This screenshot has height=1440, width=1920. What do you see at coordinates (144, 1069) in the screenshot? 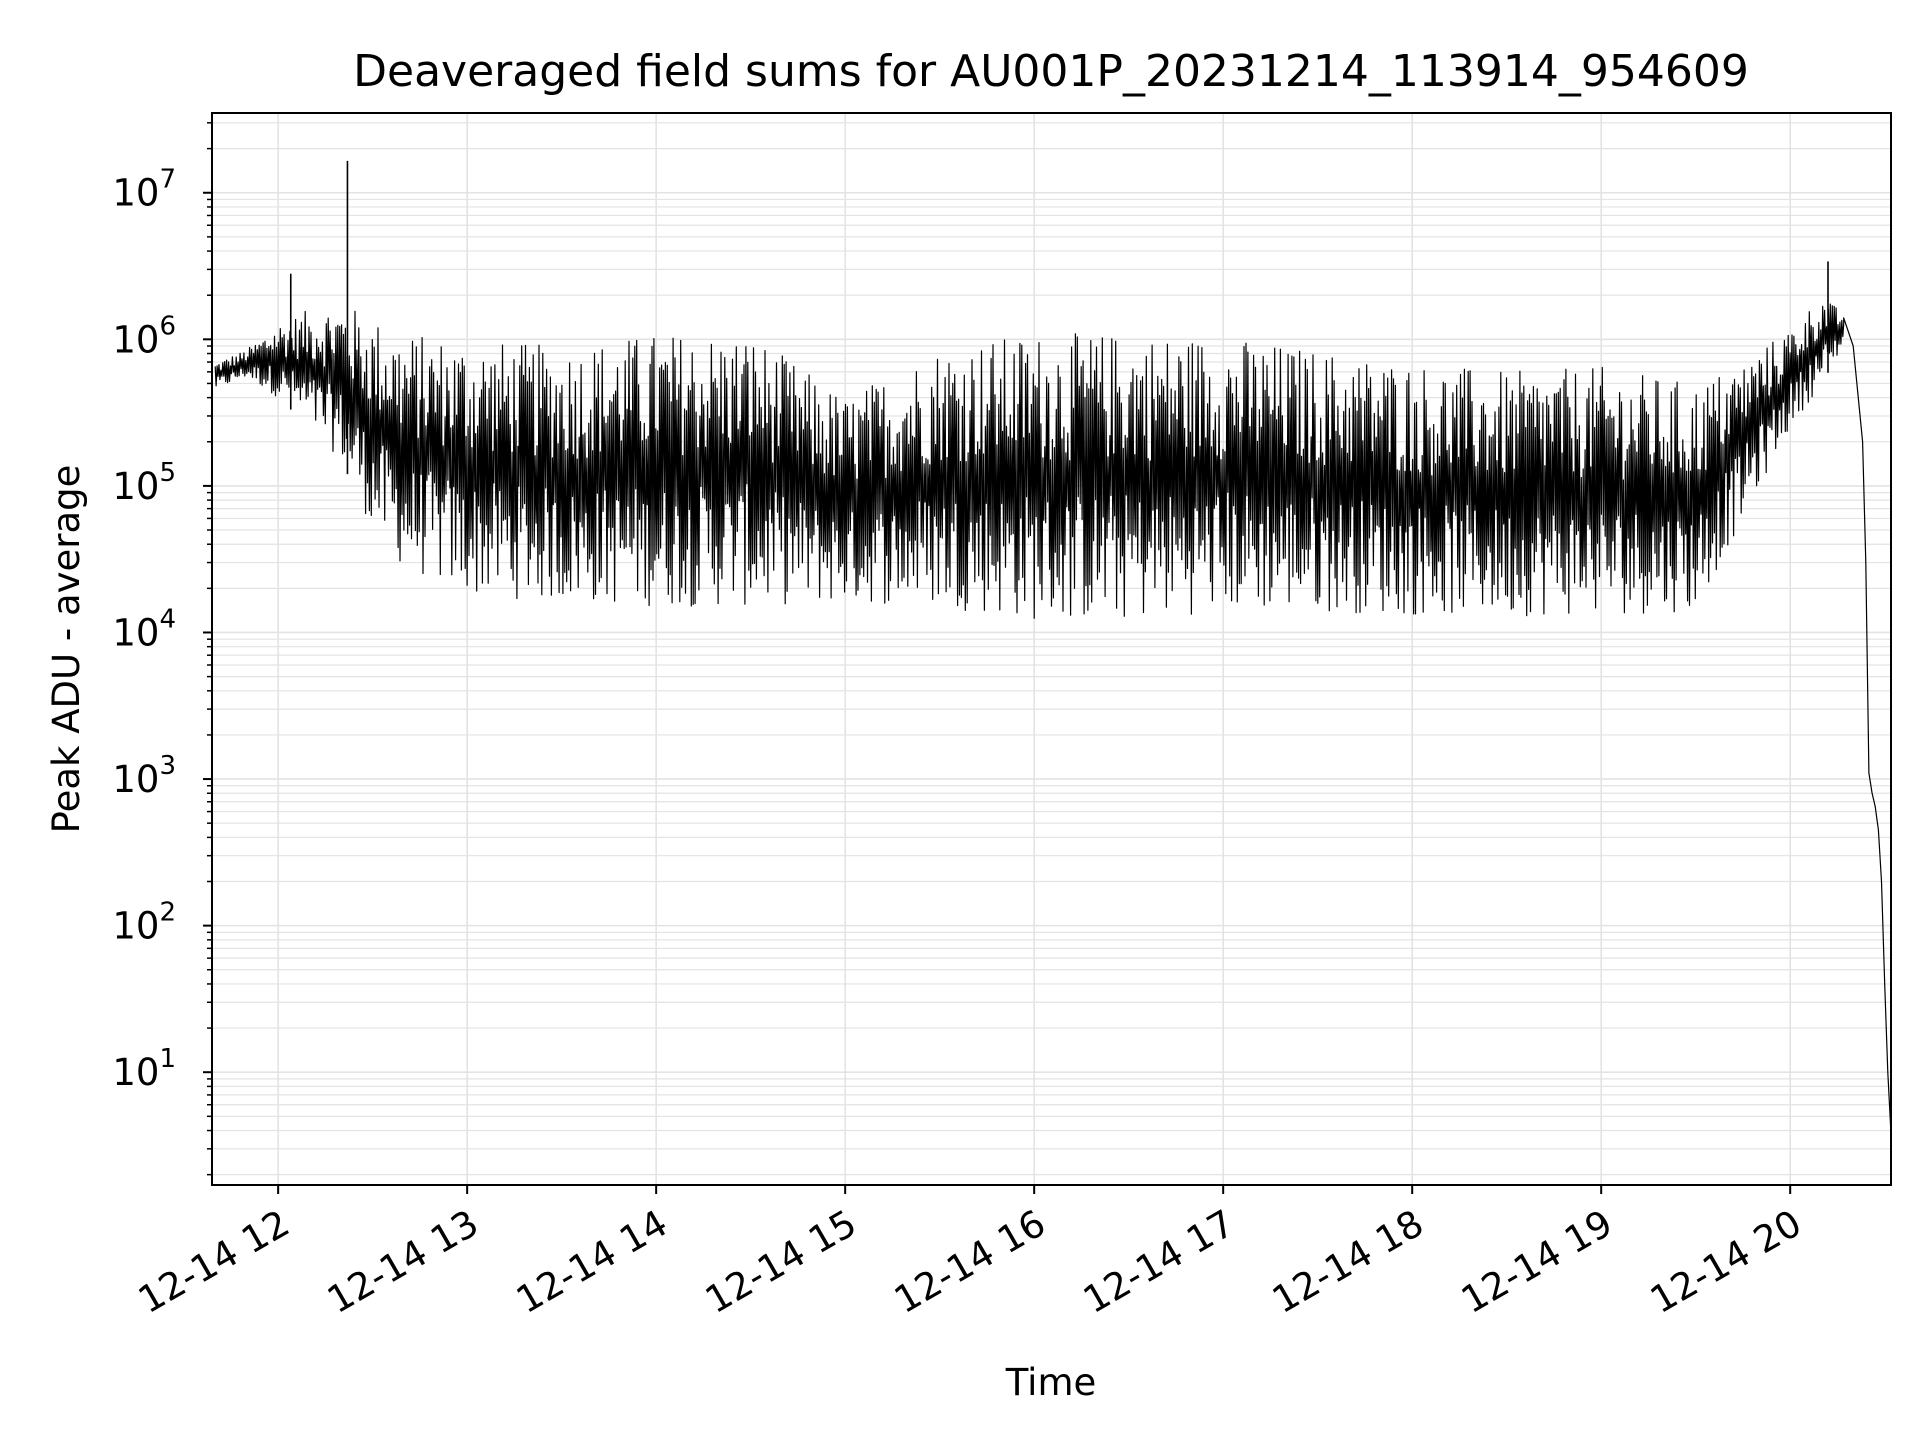
I see `y-tick-label: 10¹` at bounding box center [144, 1069].